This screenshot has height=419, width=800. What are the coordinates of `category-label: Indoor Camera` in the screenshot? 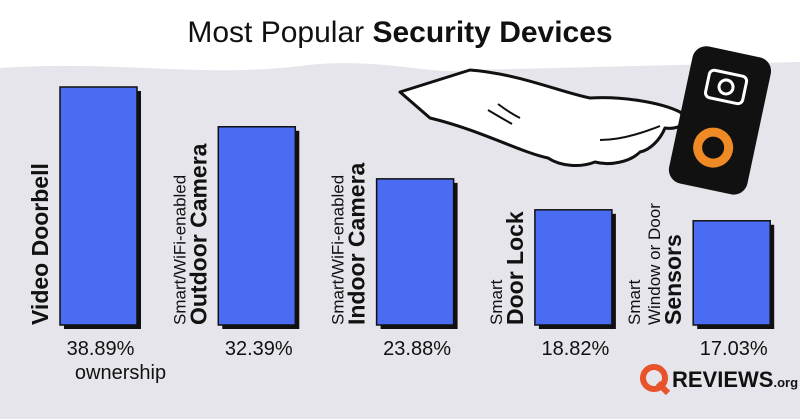 It's located at (357, 243).